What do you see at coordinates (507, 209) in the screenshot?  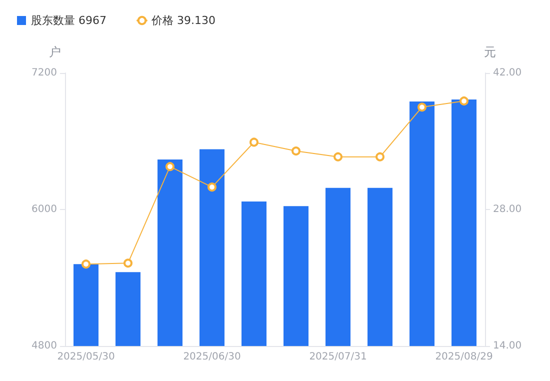 I see `y2-tick-label: 28.00` at bounding box center [507, 209].